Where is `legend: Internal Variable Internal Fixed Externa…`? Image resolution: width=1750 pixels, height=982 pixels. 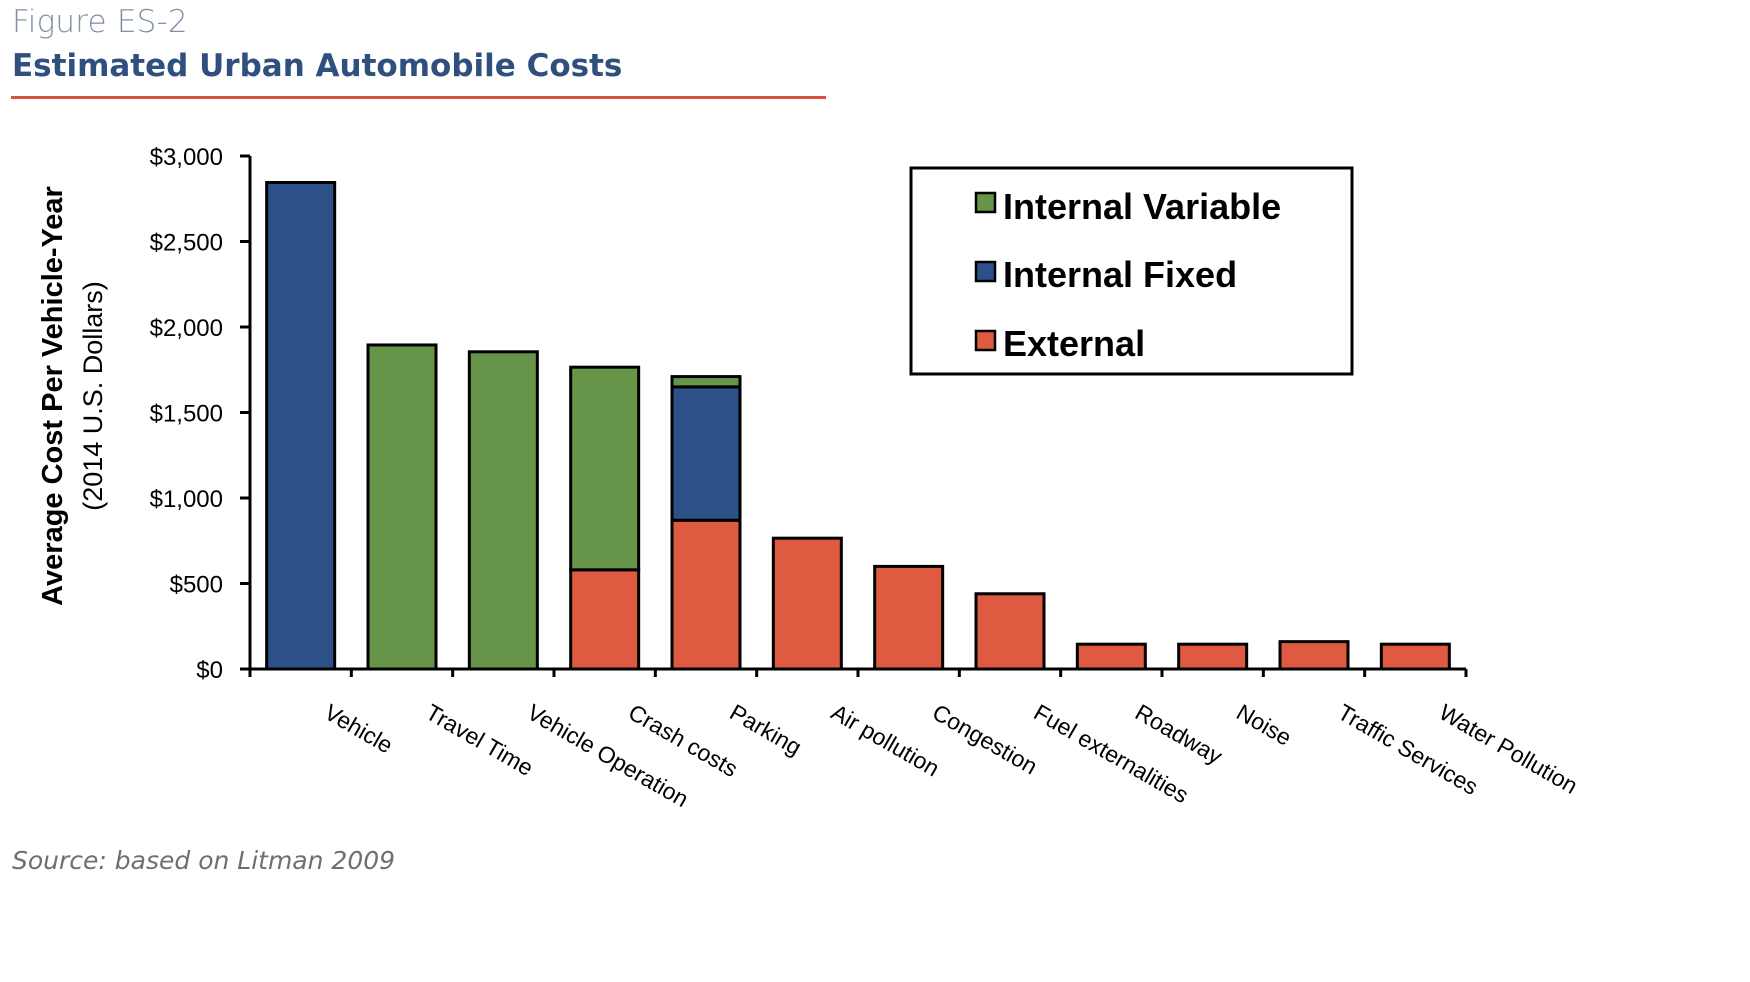
legend: Internal Variable Internal Fixed Externa… is located at coordinates (1131, 271).